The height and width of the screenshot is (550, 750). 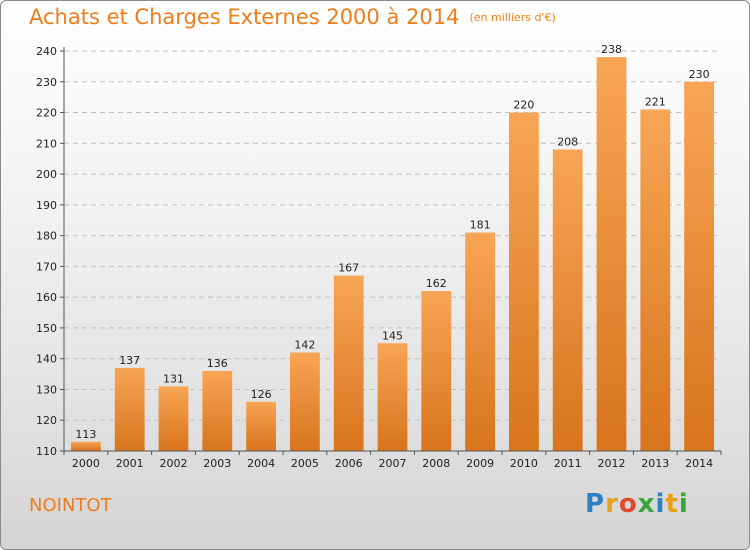 What do you see at coordinates (85, 434) in the screenshot?
I see `bar-value-label: 113` at bounding box center [85, 434].